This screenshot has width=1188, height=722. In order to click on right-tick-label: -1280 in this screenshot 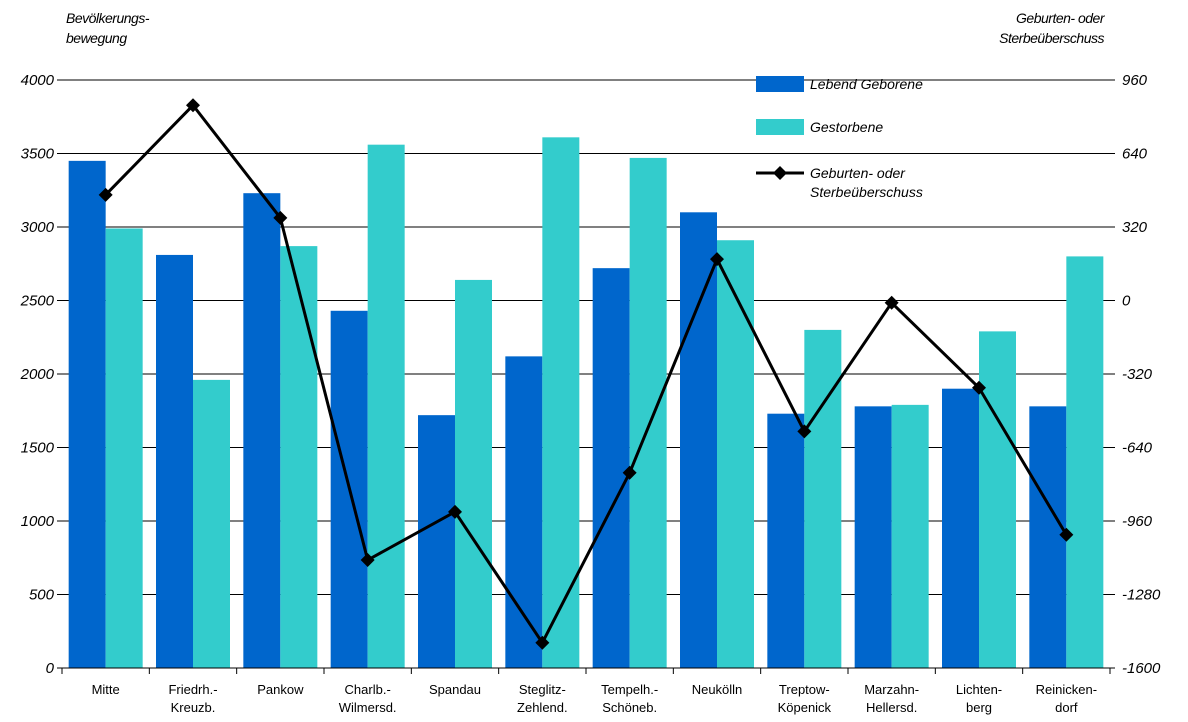, I will do `click(1141, 595)`.